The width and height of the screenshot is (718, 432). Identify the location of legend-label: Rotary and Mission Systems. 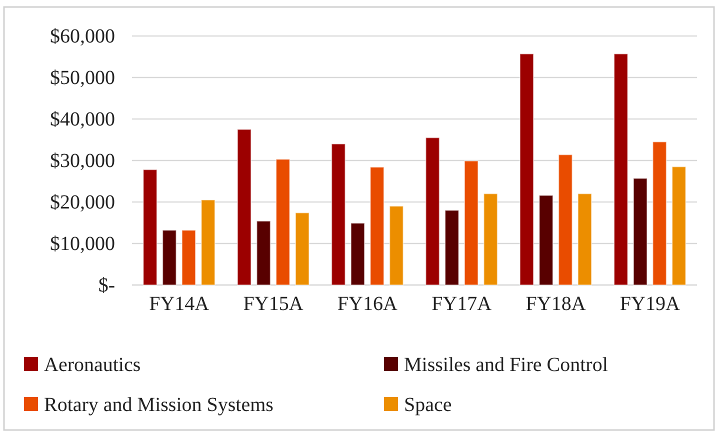
(159, 405).